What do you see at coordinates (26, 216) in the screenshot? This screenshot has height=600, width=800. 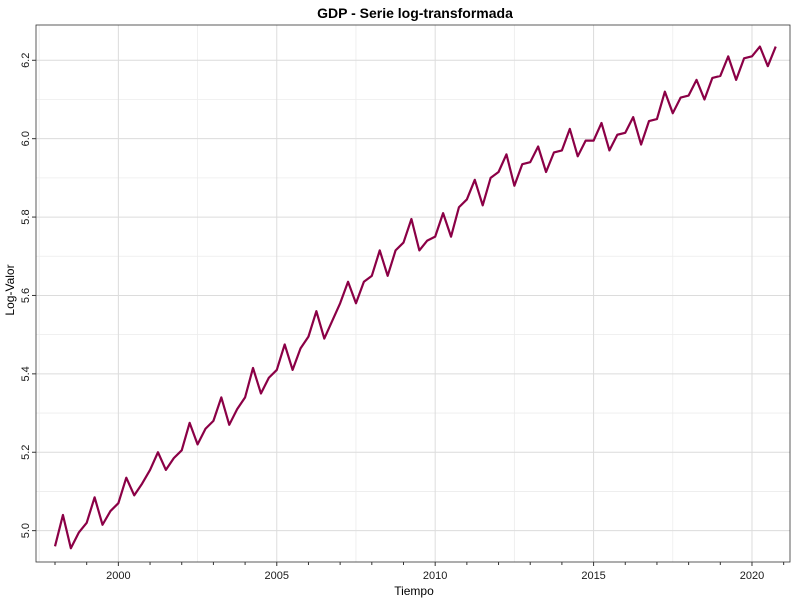 I see `y-tick-label: 5.8` at bounding box center [26, 216].